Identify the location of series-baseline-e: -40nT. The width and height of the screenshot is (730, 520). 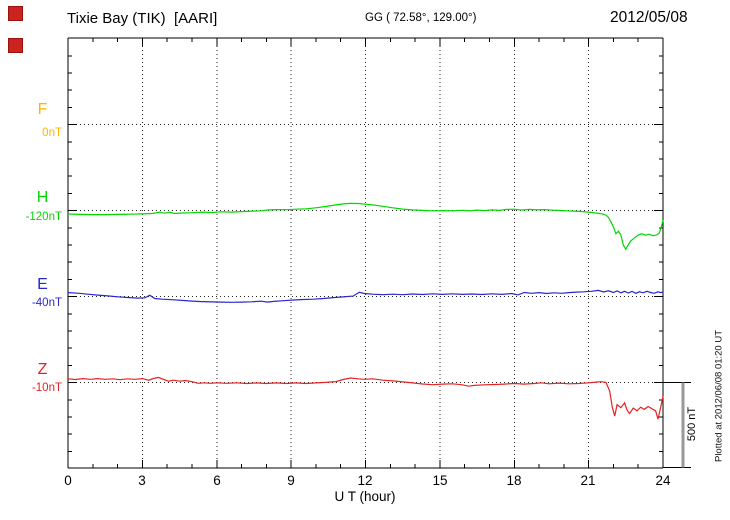
(46, 303).